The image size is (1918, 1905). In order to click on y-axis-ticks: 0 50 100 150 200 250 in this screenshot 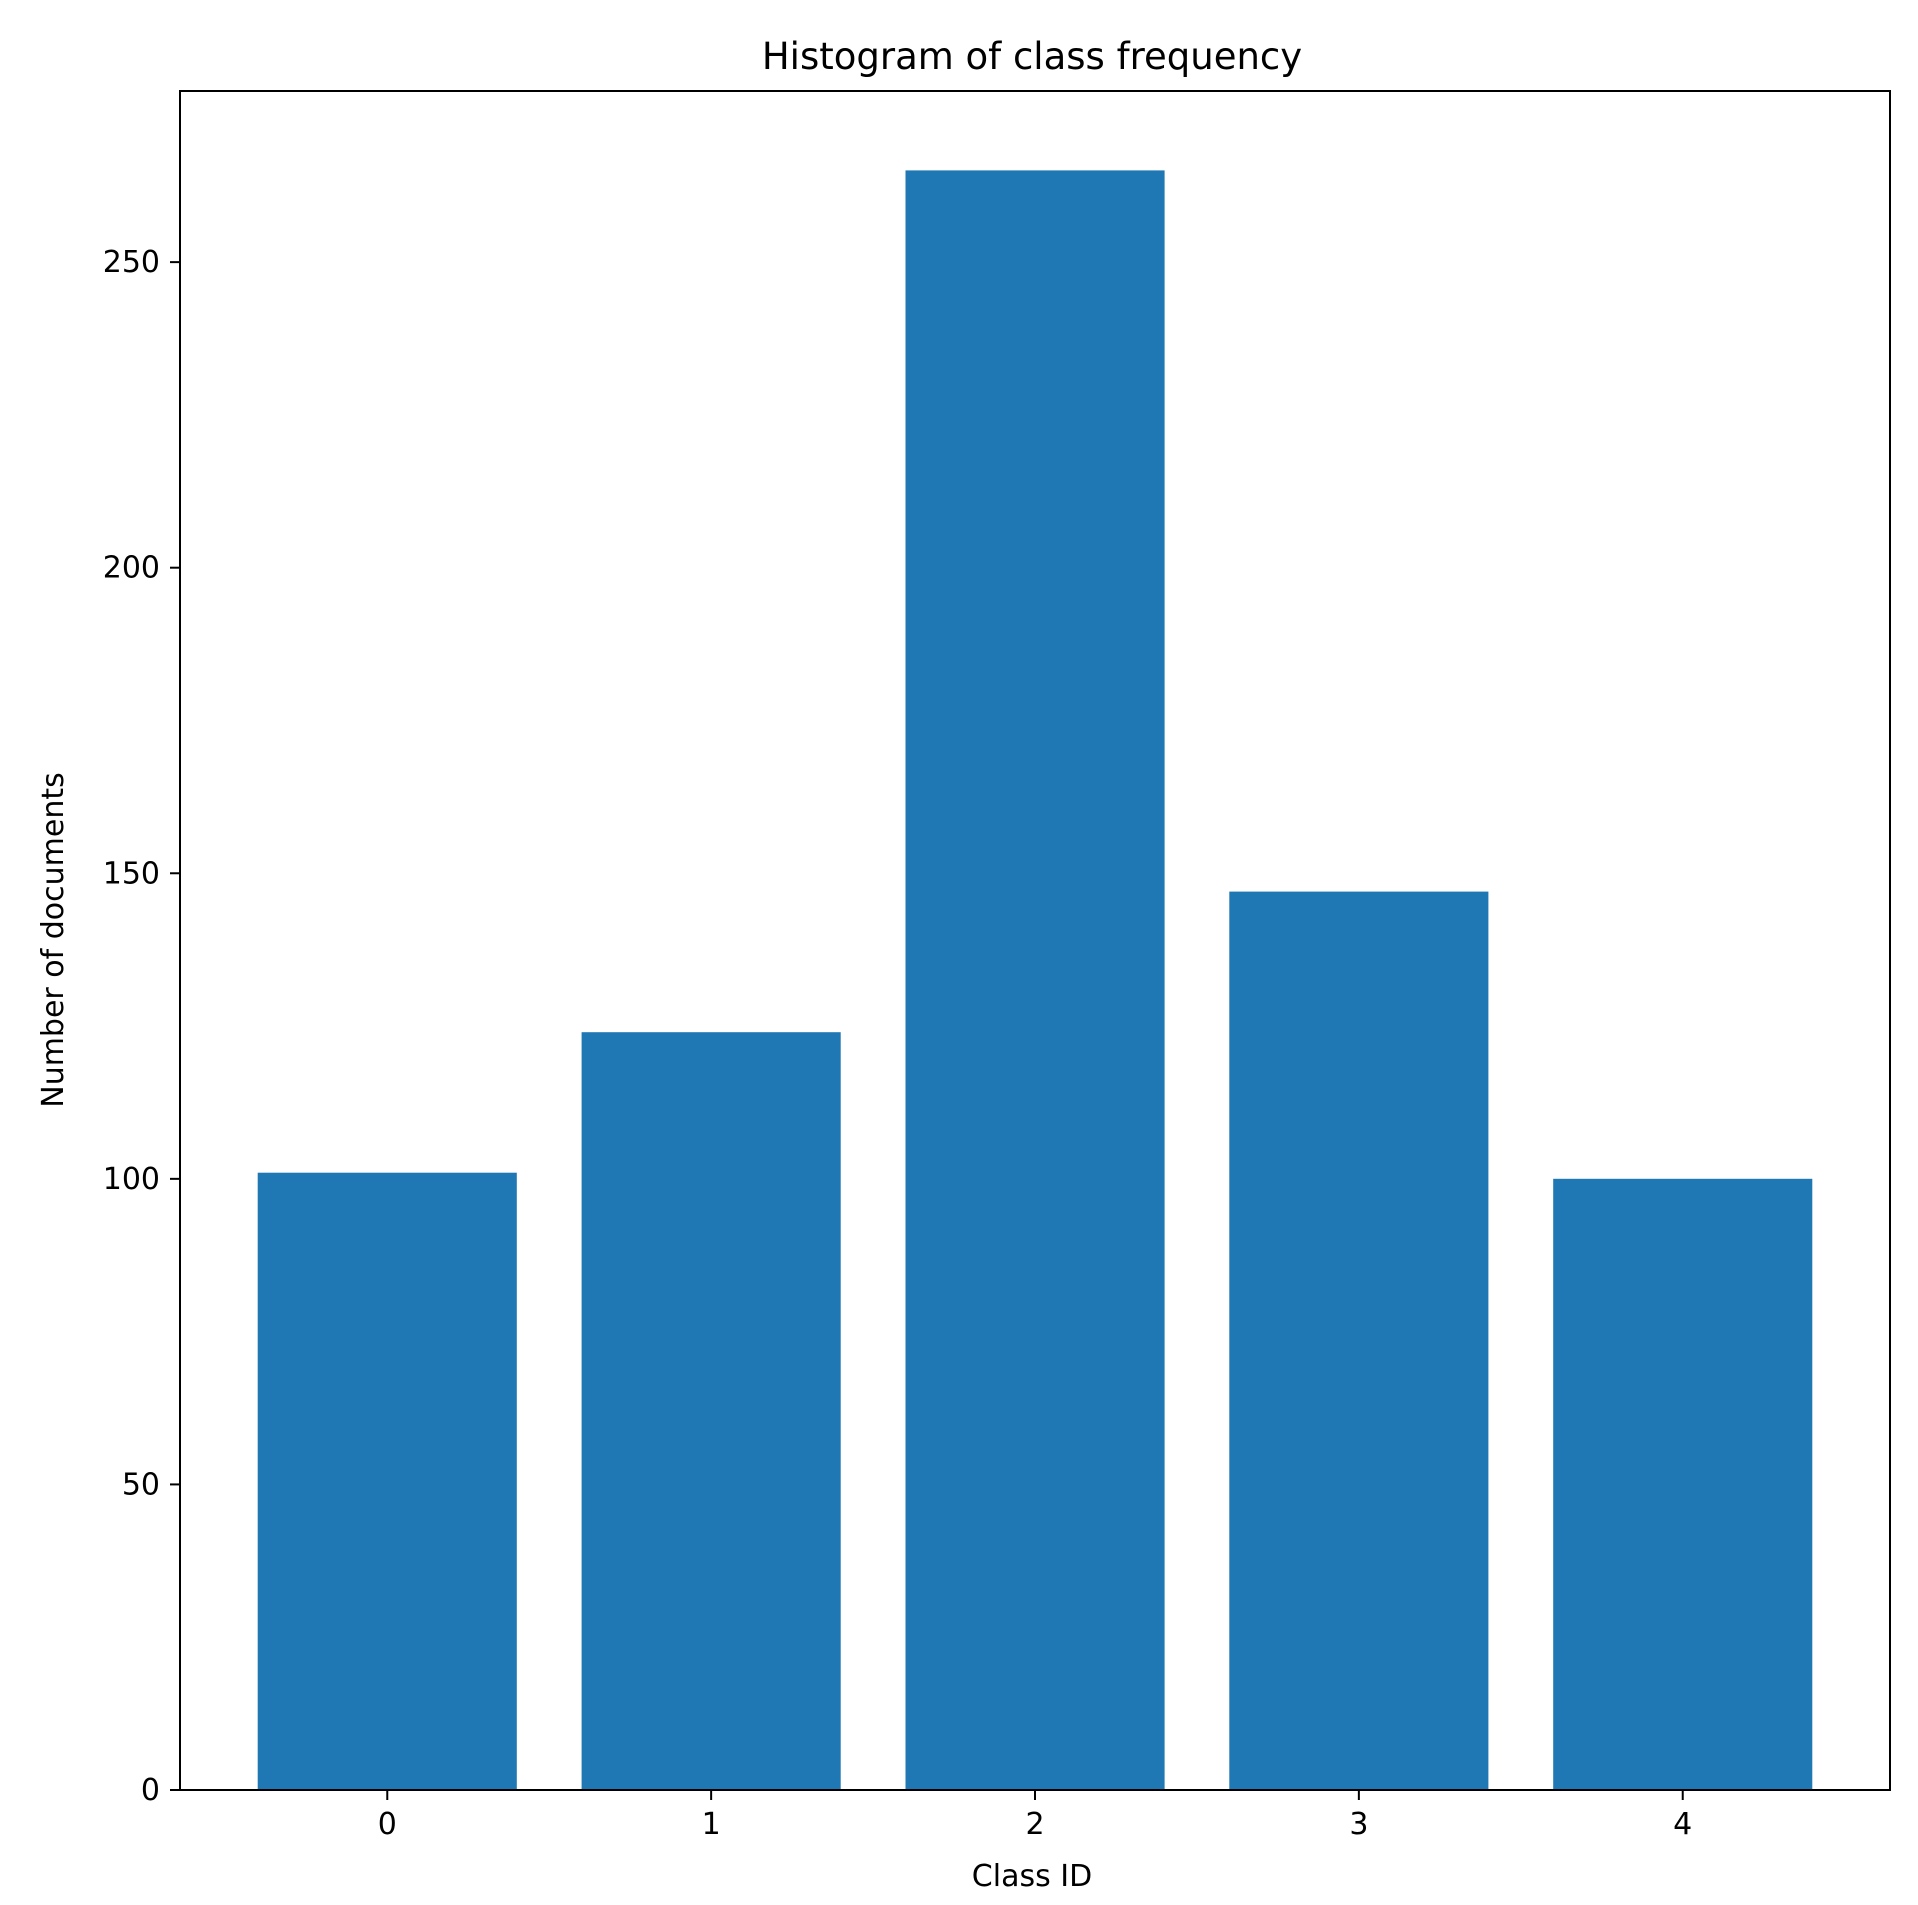, I will do `click(141, 1026)`.